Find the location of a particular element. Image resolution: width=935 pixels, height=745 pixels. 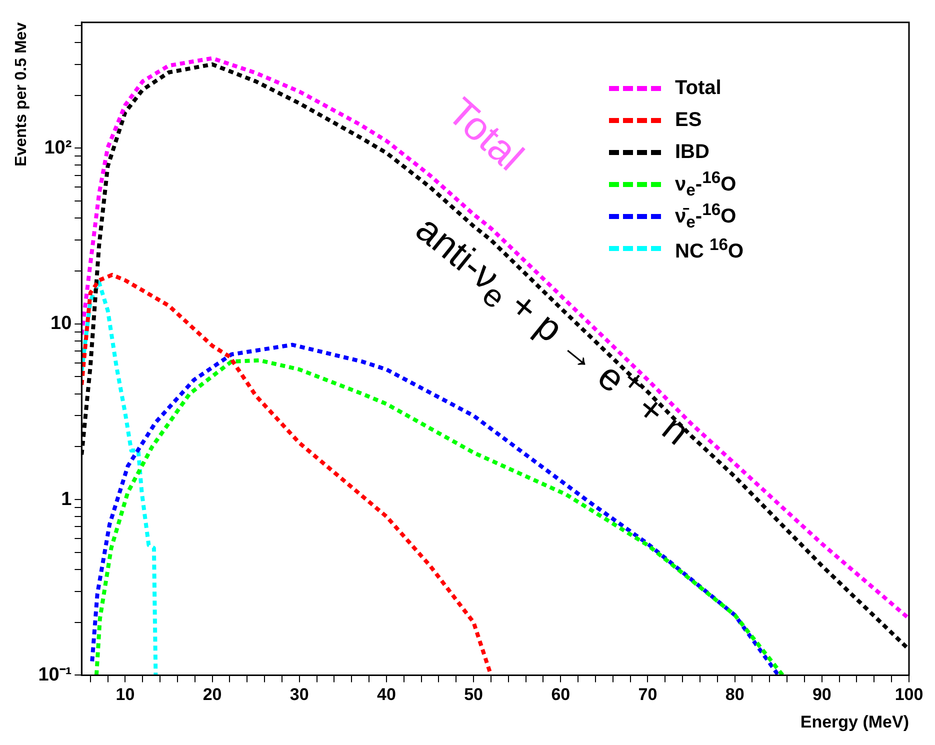

legend-label: IBD is located at coordinates (692, 153).